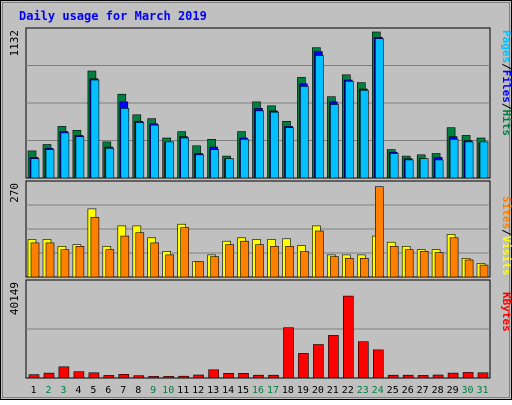 The width and height of the screenshot is (512, 405). I want to click on day-label-11: 11, so click(183, 390).